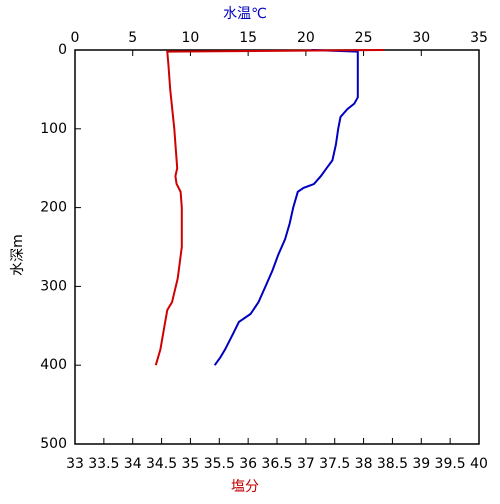 The image size is (500, 504). Describe the element at coordinates (53, 286) in the screenshot. I see `y-tick-label: 300` at that location.